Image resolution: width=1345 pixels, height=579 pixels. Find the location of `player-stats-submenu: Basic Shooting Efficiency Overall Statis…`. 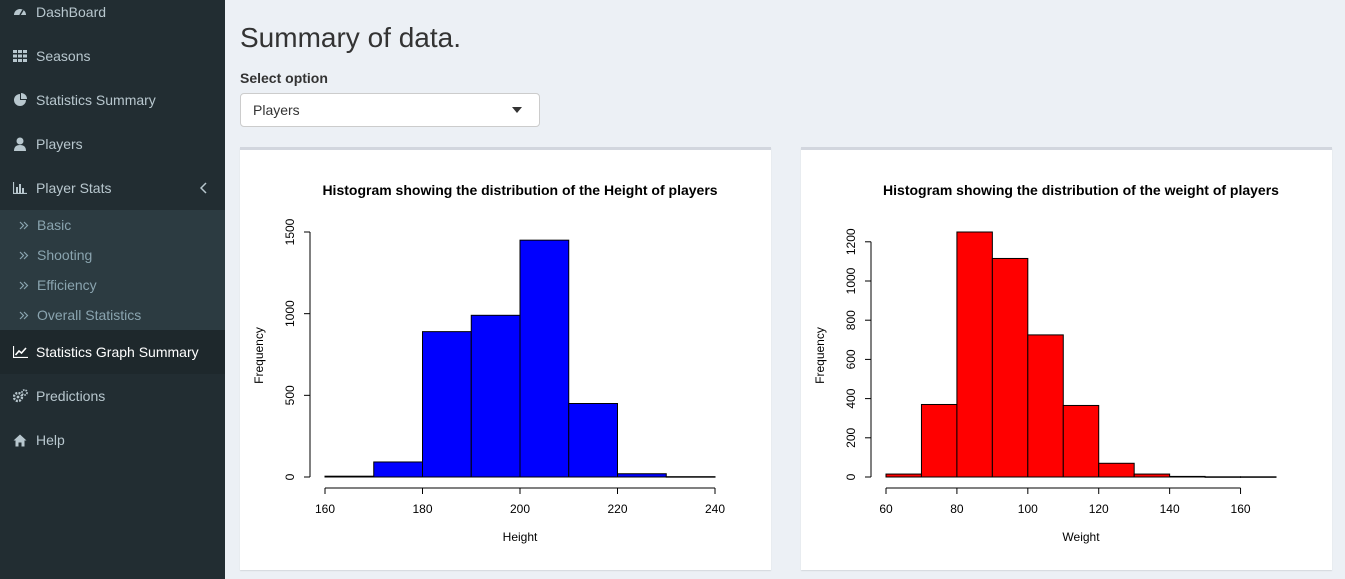

player-stats-submenu: Basic Shooting Efficiency Overall Statis… is located at coordinates (112, 270).